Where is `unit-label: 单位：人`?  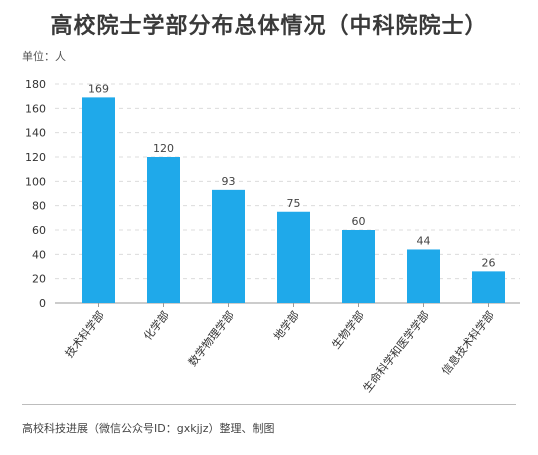 unit-label: 单位：人 is located at coordinates (44, 56).